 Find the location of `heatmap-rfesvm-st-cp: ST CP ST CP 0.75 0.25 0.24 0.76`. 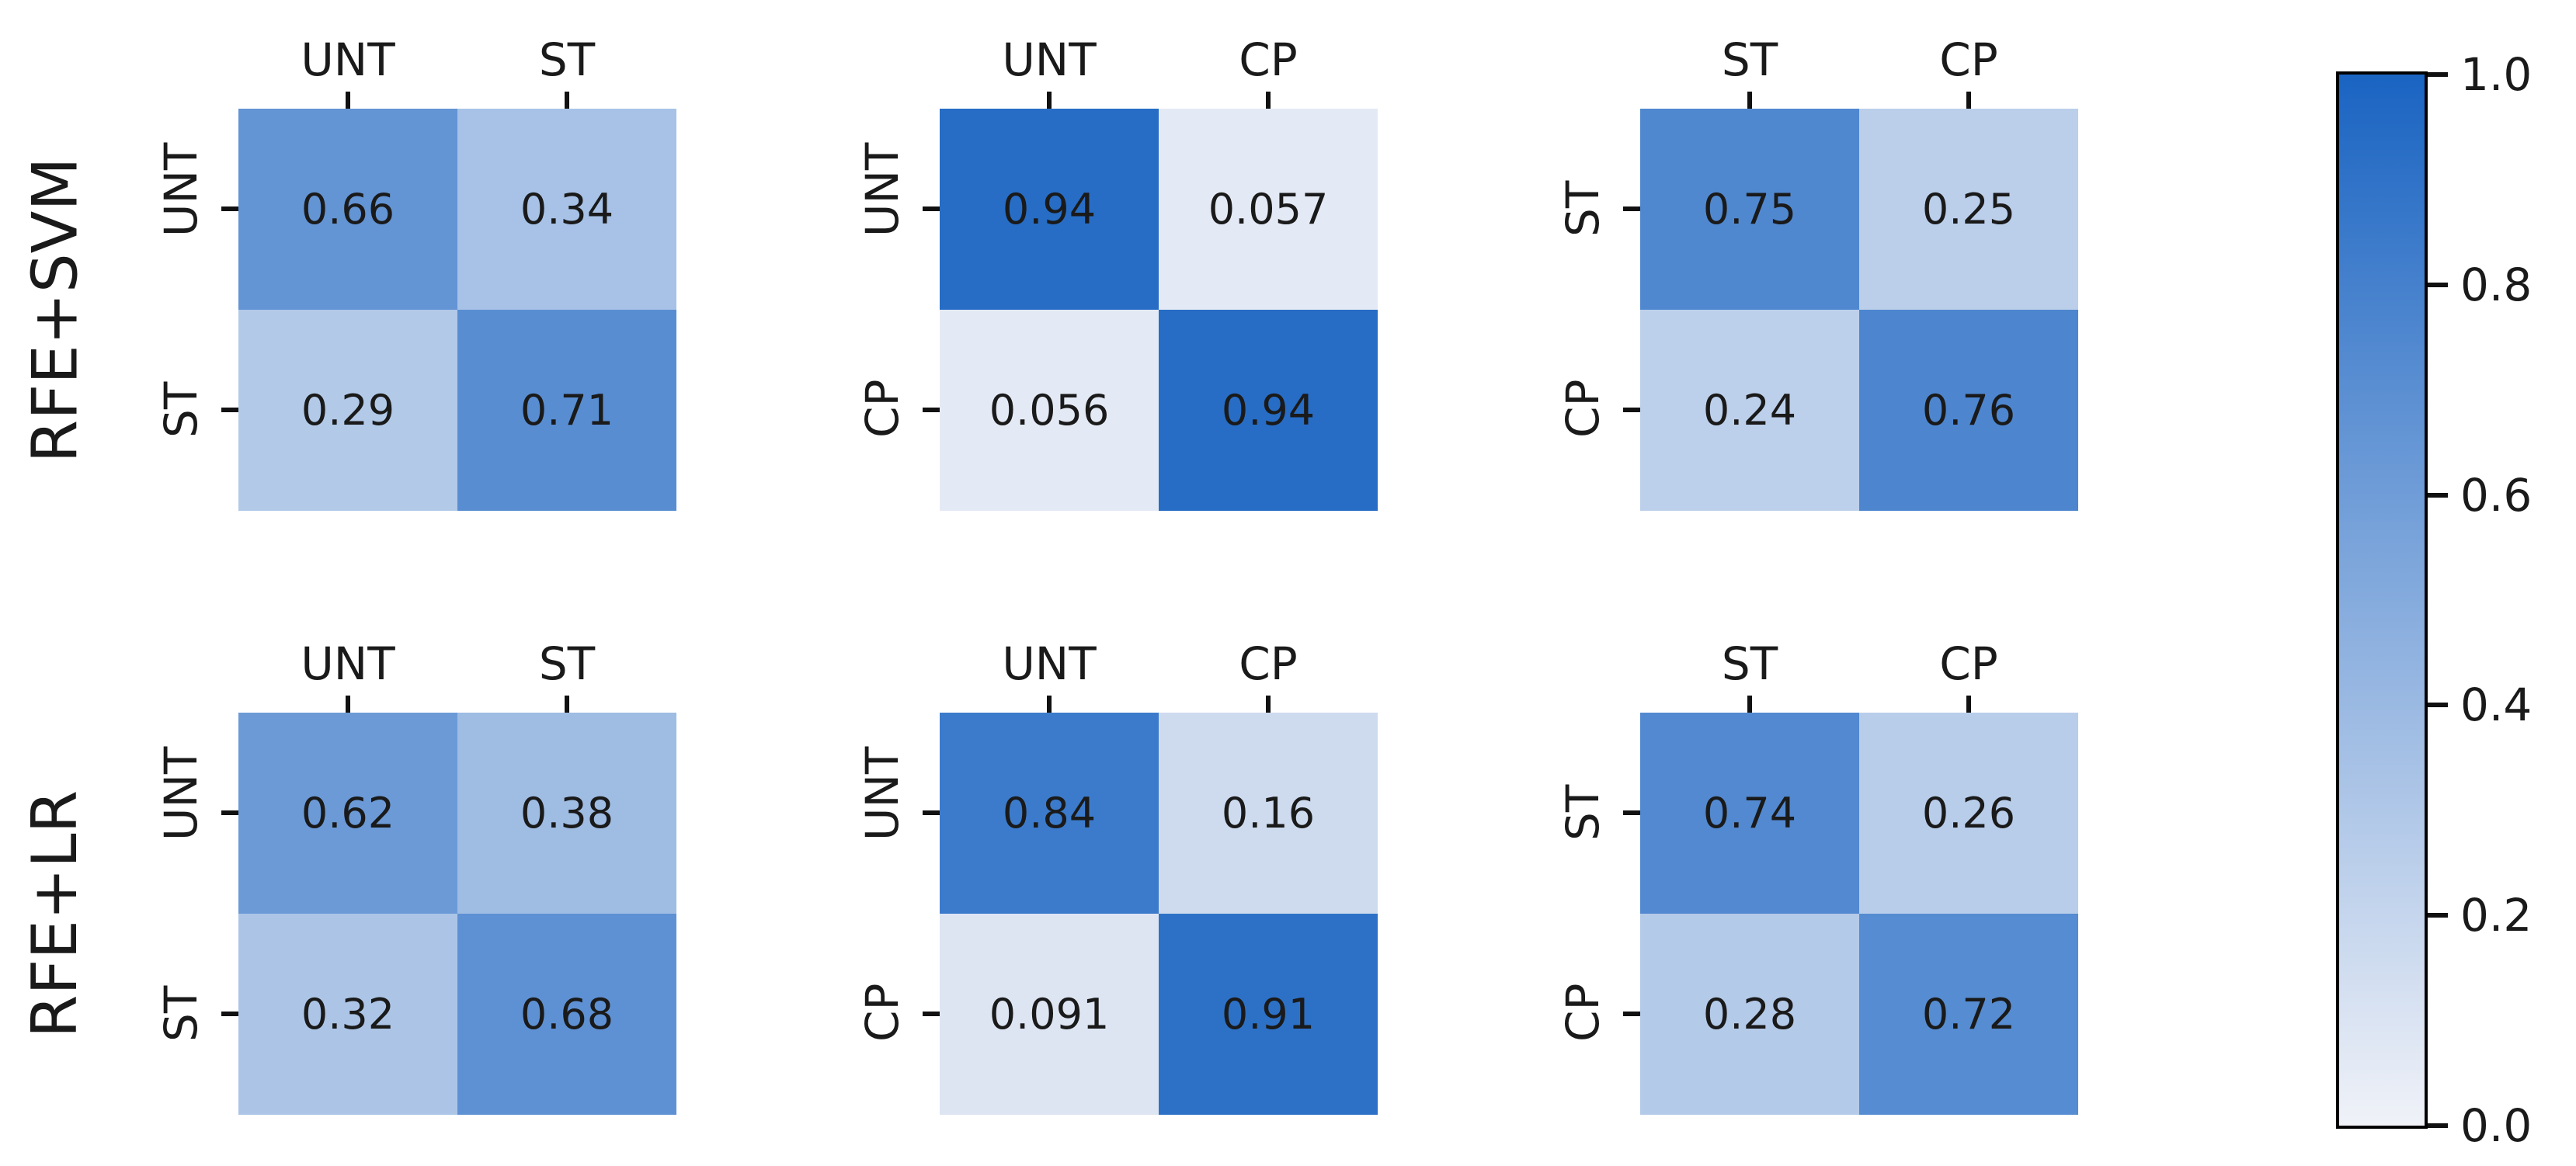

heatmap-rfesvm-st-cp: ST CP ST CP 0.75 0.25 0.24 0.76 is located at coordinates (1817, 274).